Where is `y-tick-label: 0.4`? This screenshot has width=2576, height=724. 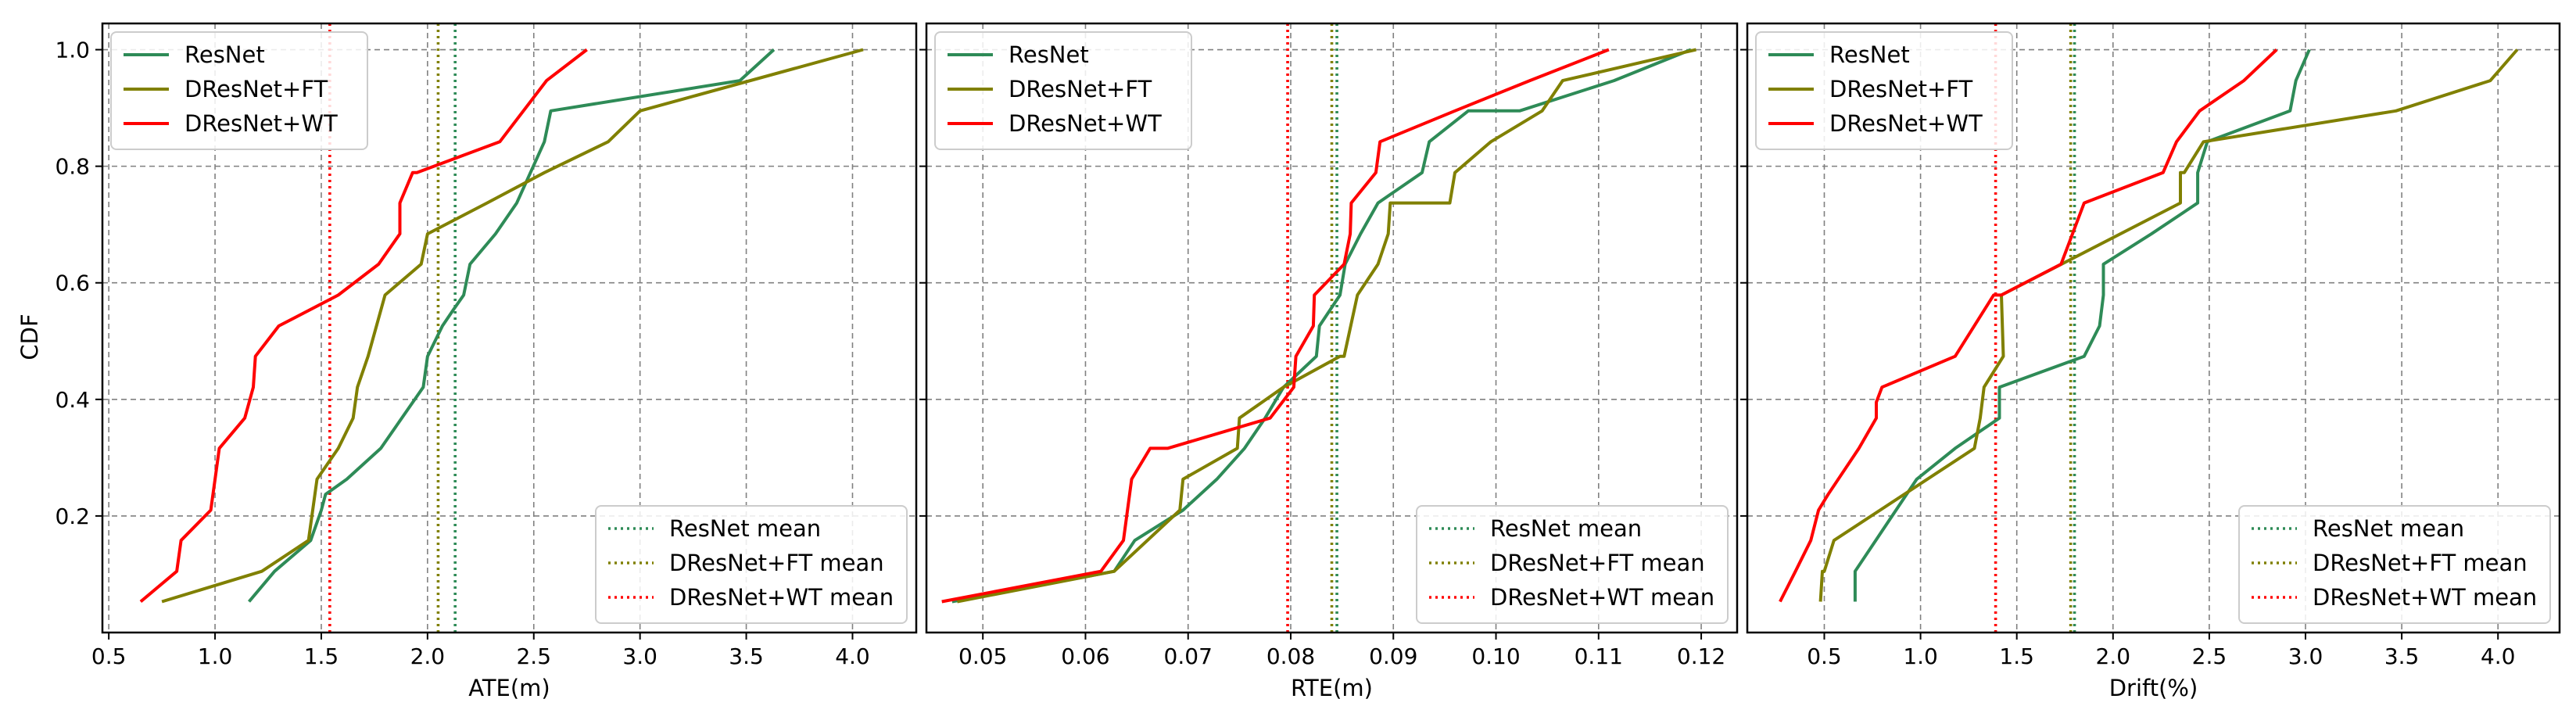 y-tick-label: 0.4 is located at coordinates (72, 400).